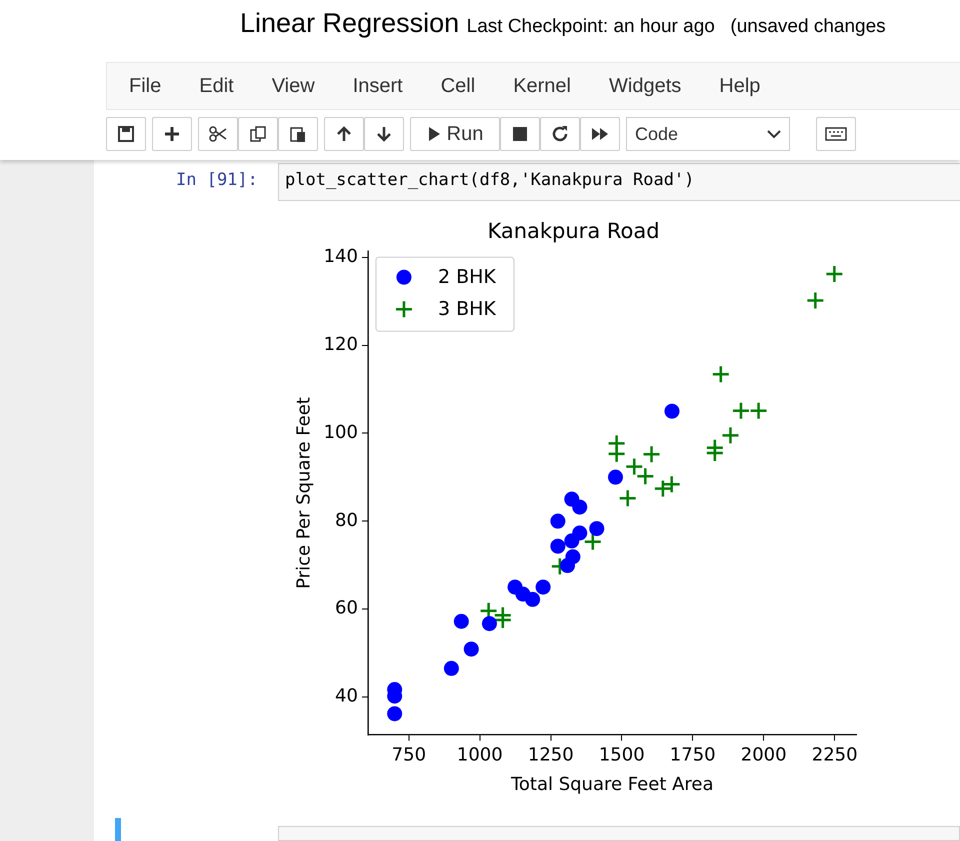 The height and width of the screenshot is (841, 960). I want to click on text: Insert, so click(377, 86).